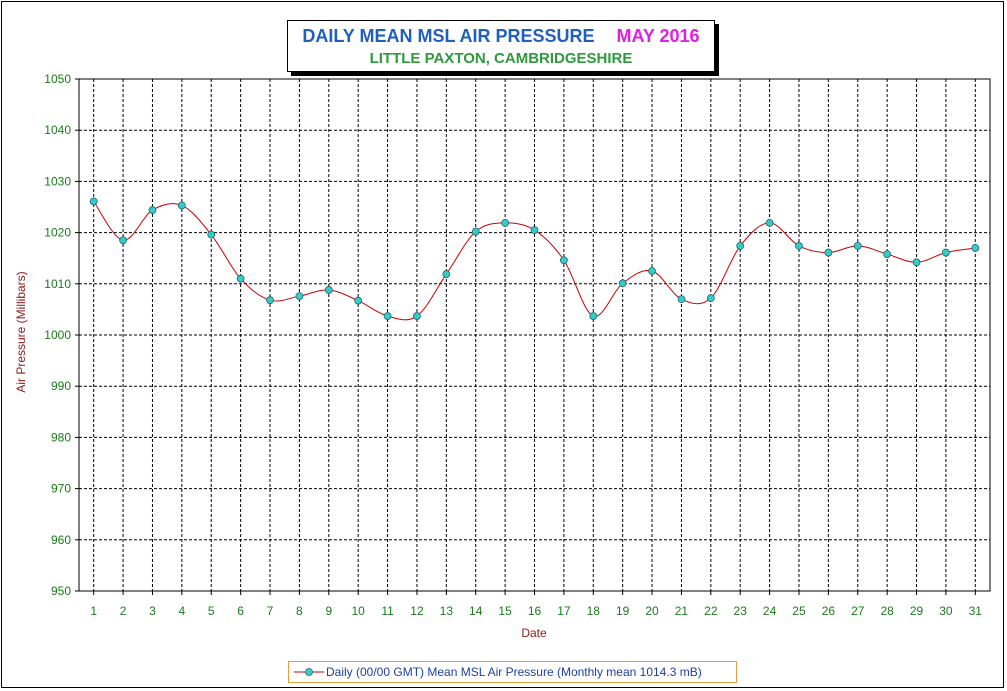 The image size is (1007, 691). I want to click on x-tick-label: 21, so click(682, 611).